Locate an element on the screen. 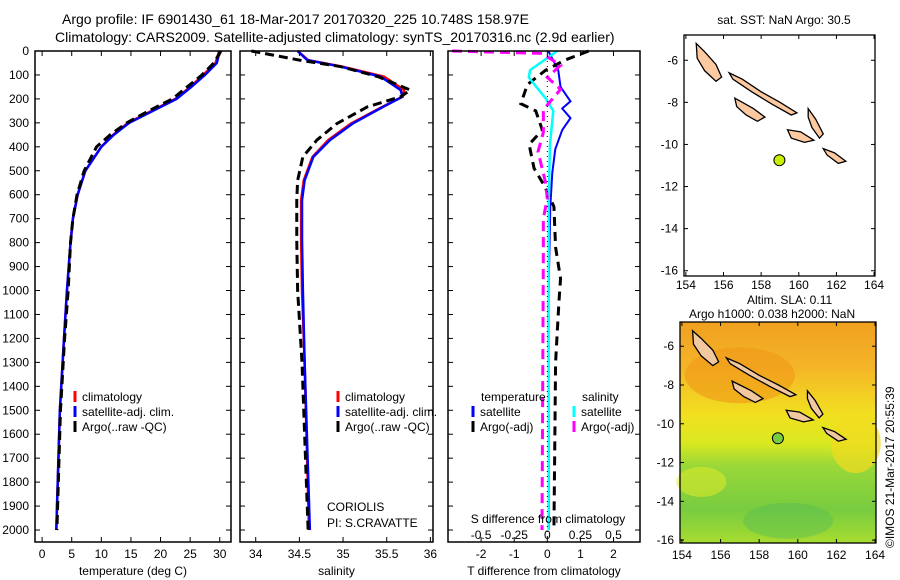 This screenshot has width=900, height=580. y-tick-label: 1400 is located at coordinates (15, 386).